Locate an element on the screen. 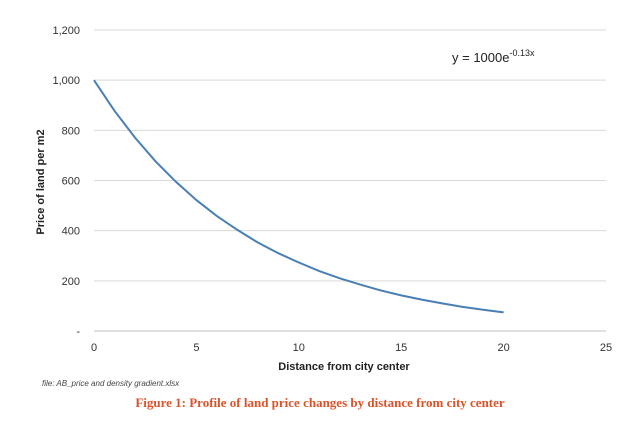  x-tick-label: 0 is located at coordinates (94, 348).